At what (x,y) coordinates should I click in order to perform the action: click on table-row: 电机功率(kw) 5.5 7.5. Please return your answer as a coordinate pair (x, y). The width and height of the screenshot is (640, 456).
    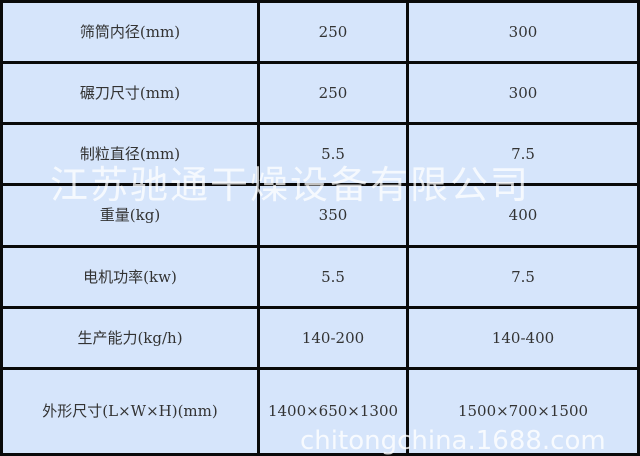
    Looking at the image, I should click on (320, 276).